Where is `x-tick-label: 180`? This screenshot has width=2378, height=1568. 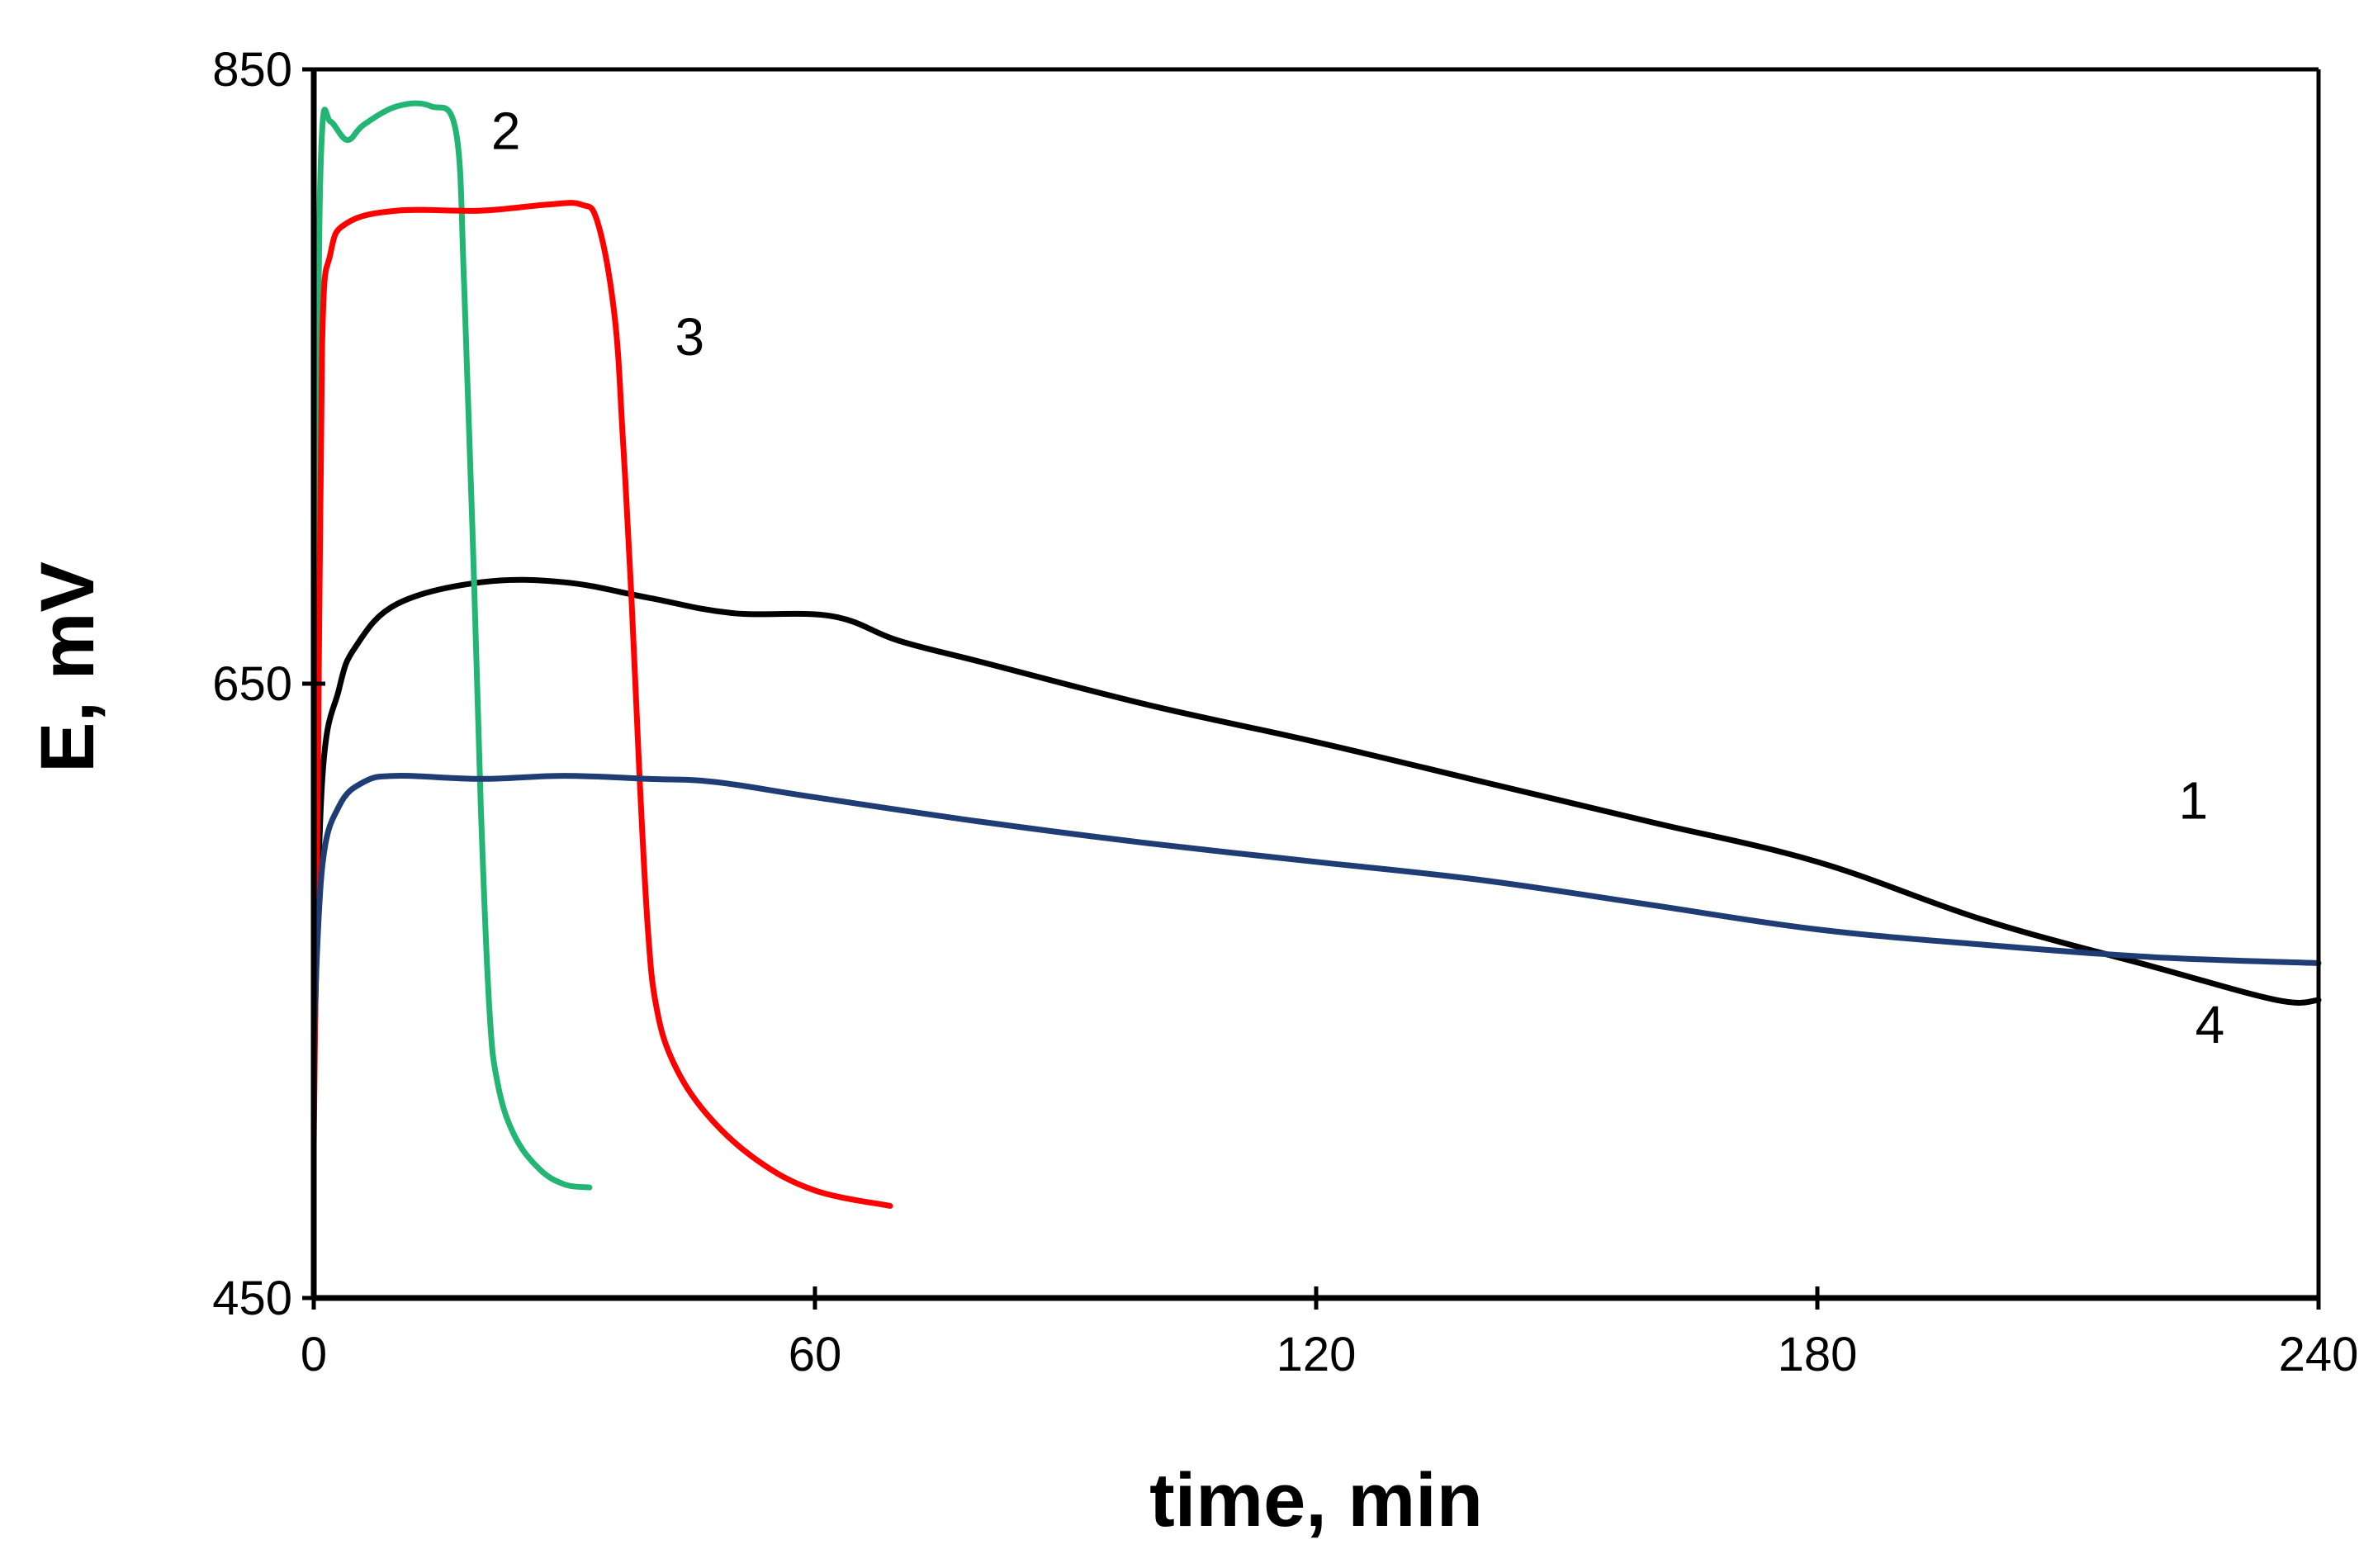 x-tick-label: 180 is located at coordinates (1818, 1354).